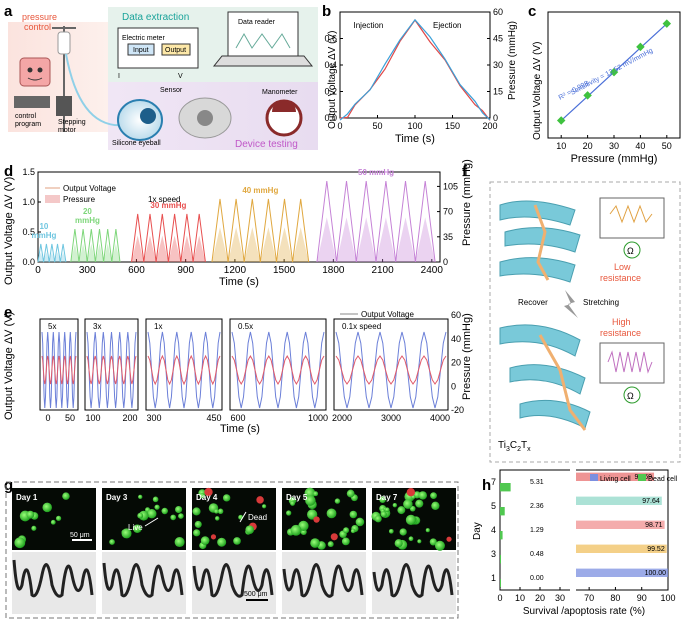 The width and height of the screenshot is (685, 620). I want to click on stepping-motor-icon, so click(64, 106).